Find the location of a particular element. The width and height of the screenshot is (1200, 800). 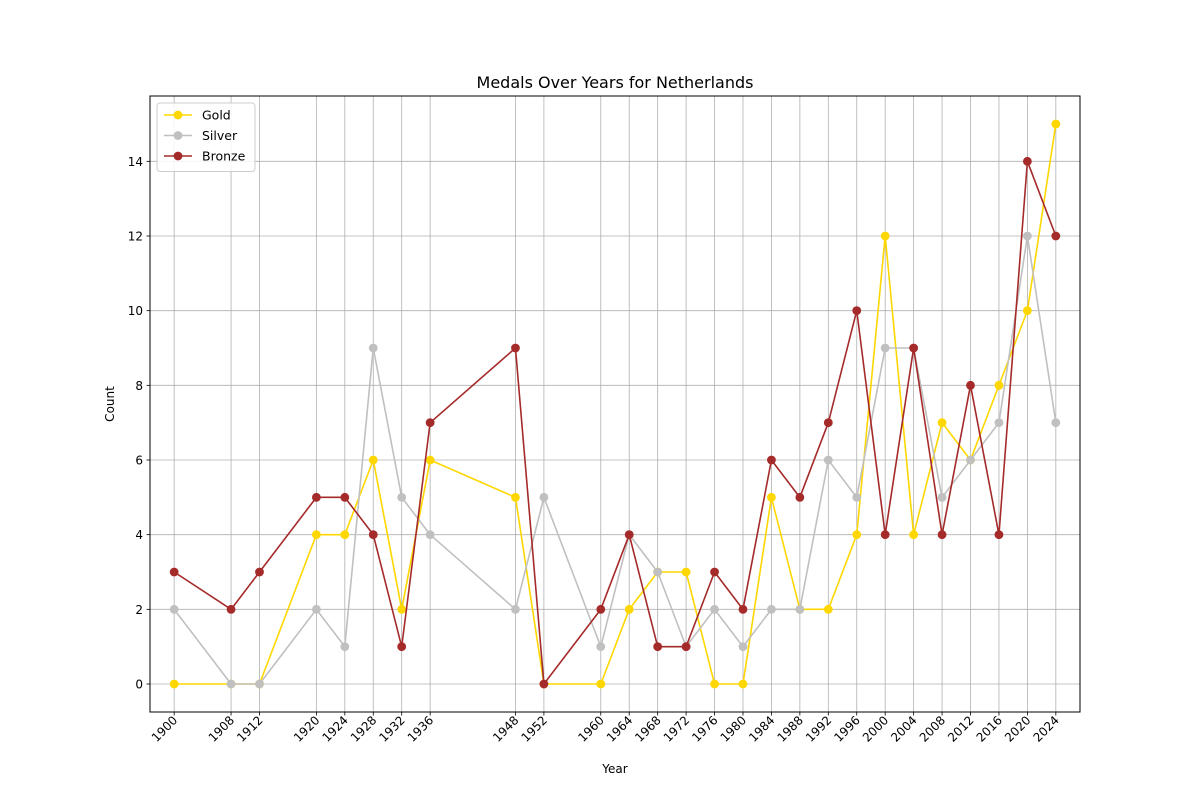

legend-label: Bronze is located at coordinates (224, 156).